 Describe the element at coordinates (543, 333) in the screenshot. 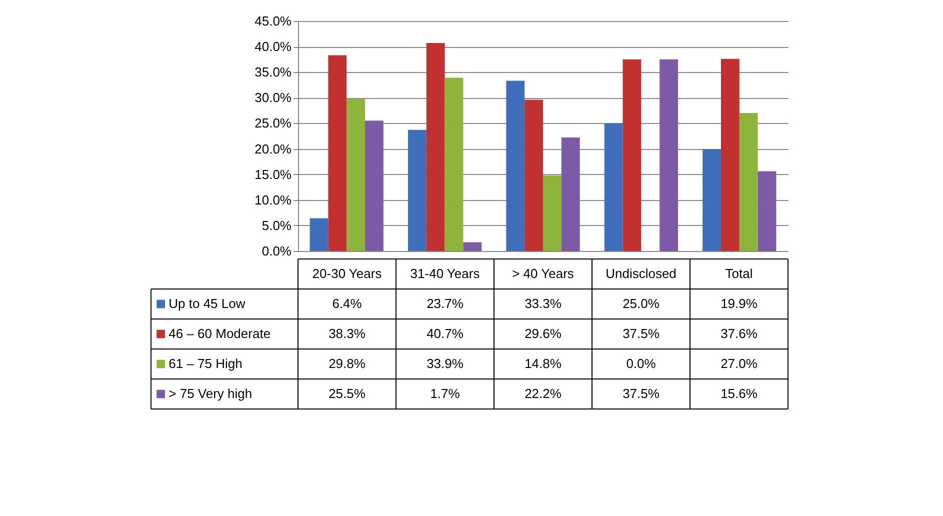

I see `data-label: 29.6%` at that location.